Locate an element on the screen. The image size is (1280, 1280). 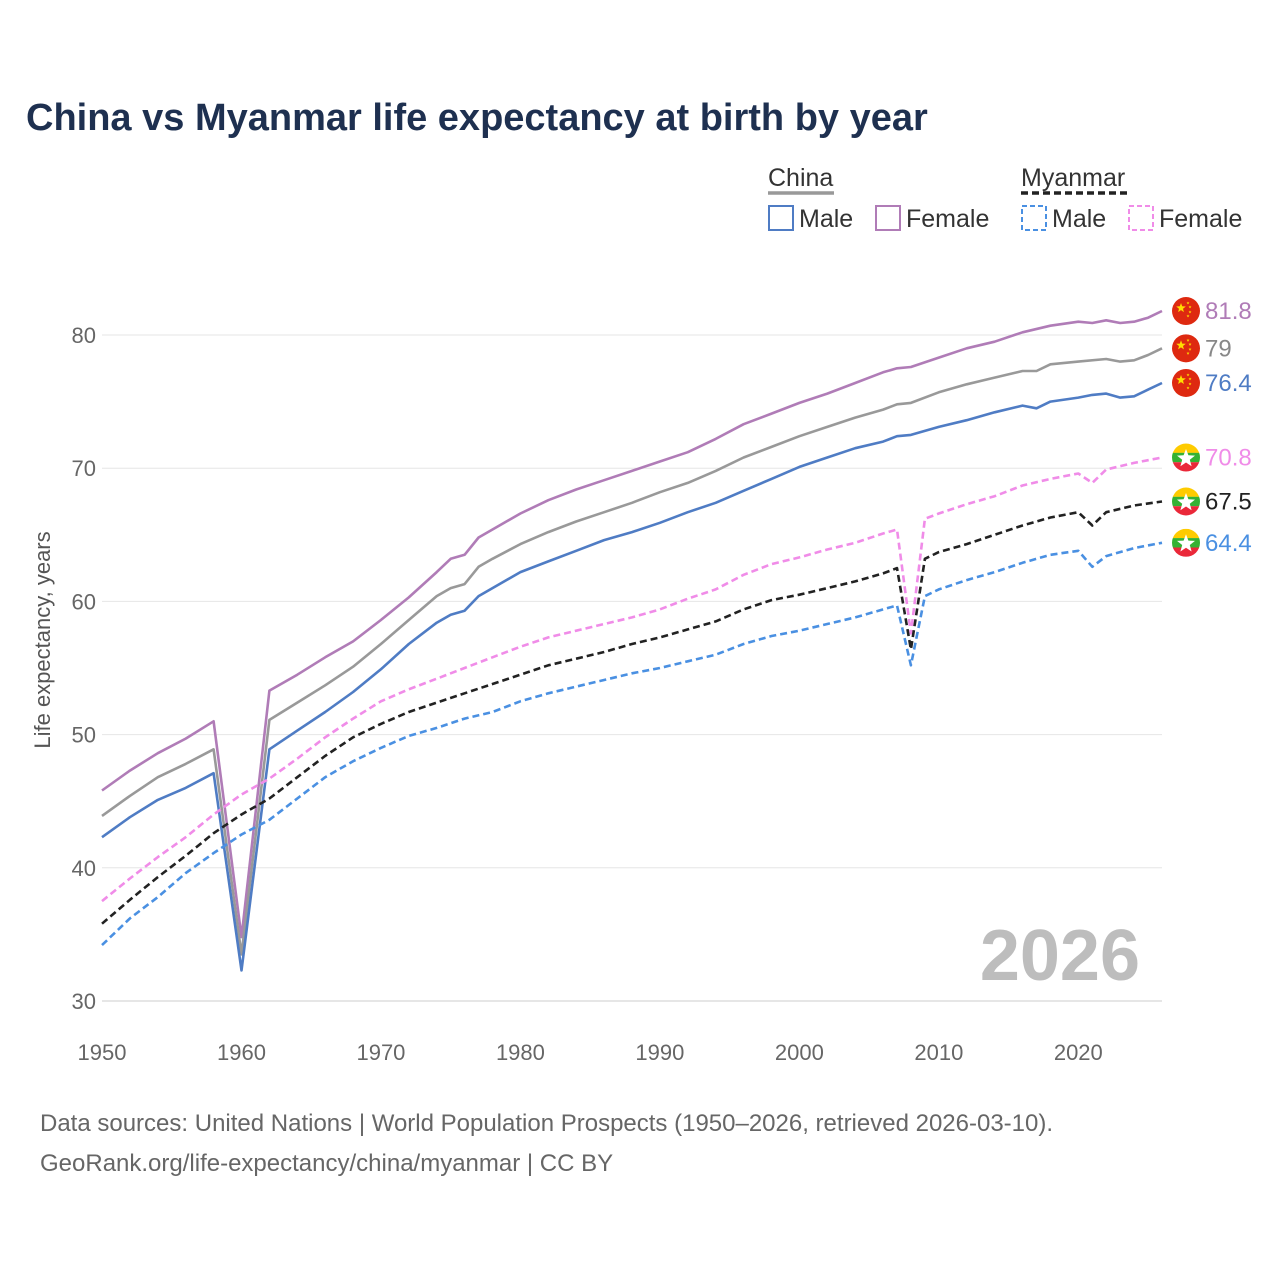
end-labels: 81.8 79 76.4 70.8 67.5 64.4 is located at coordinates (1212, 427).